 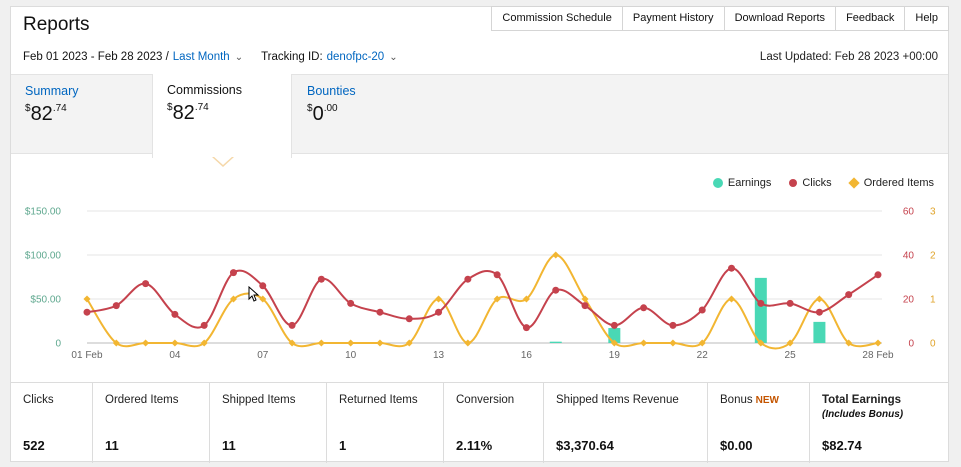 What do you see at coordinates (385, 423) in the screenshot?
I see `stat-returned-items: Returned Items 1` at bounding box center [385, 423].